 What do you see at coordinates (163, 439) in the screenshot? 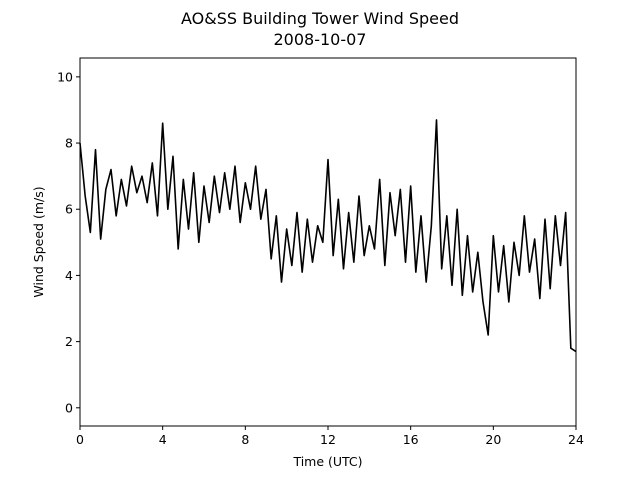
I see `x-tick-label: 4` at bounding box center [163, 439].